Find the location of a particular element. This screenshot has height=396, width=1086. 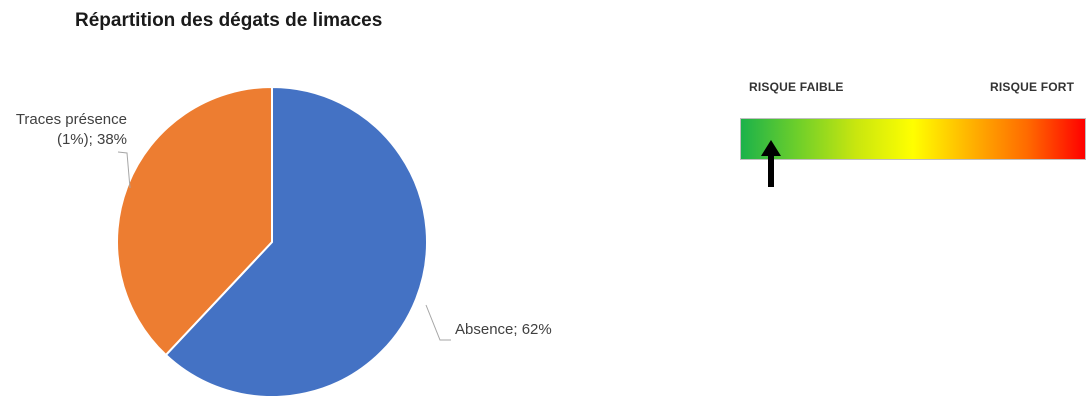

risk-indicator-arrow-icon is located at coordinates (771, 163).